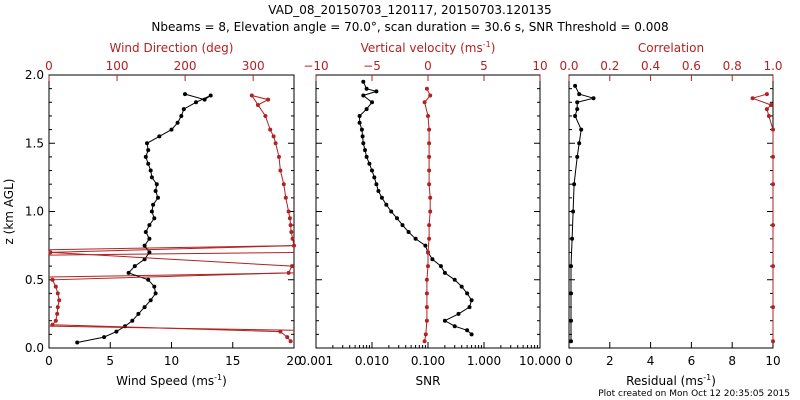  I want to click on y-tick-label: 0.5, so click(34, 280).